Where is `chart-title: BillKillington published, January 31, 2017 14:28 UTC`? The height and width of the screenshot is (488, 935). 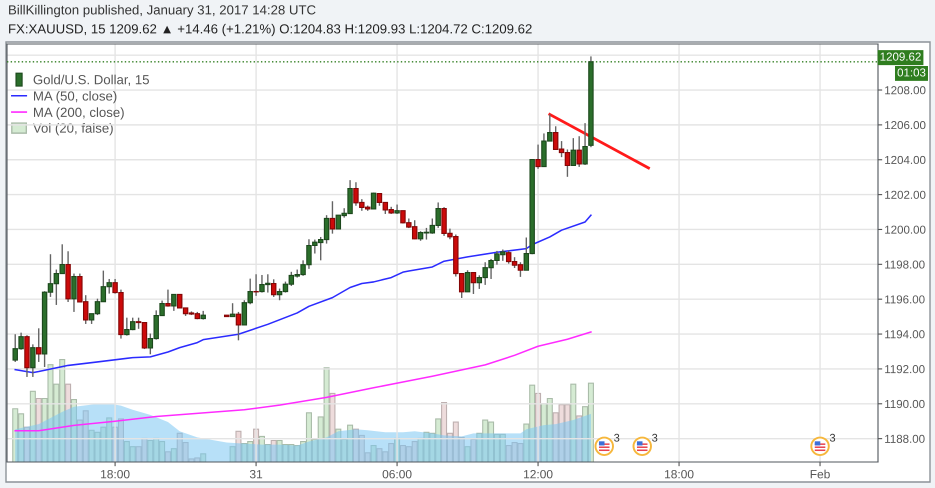
chart-title: BillKillington published, January 31, 2017 14:28 UTC is located at coordinates (162, 11).